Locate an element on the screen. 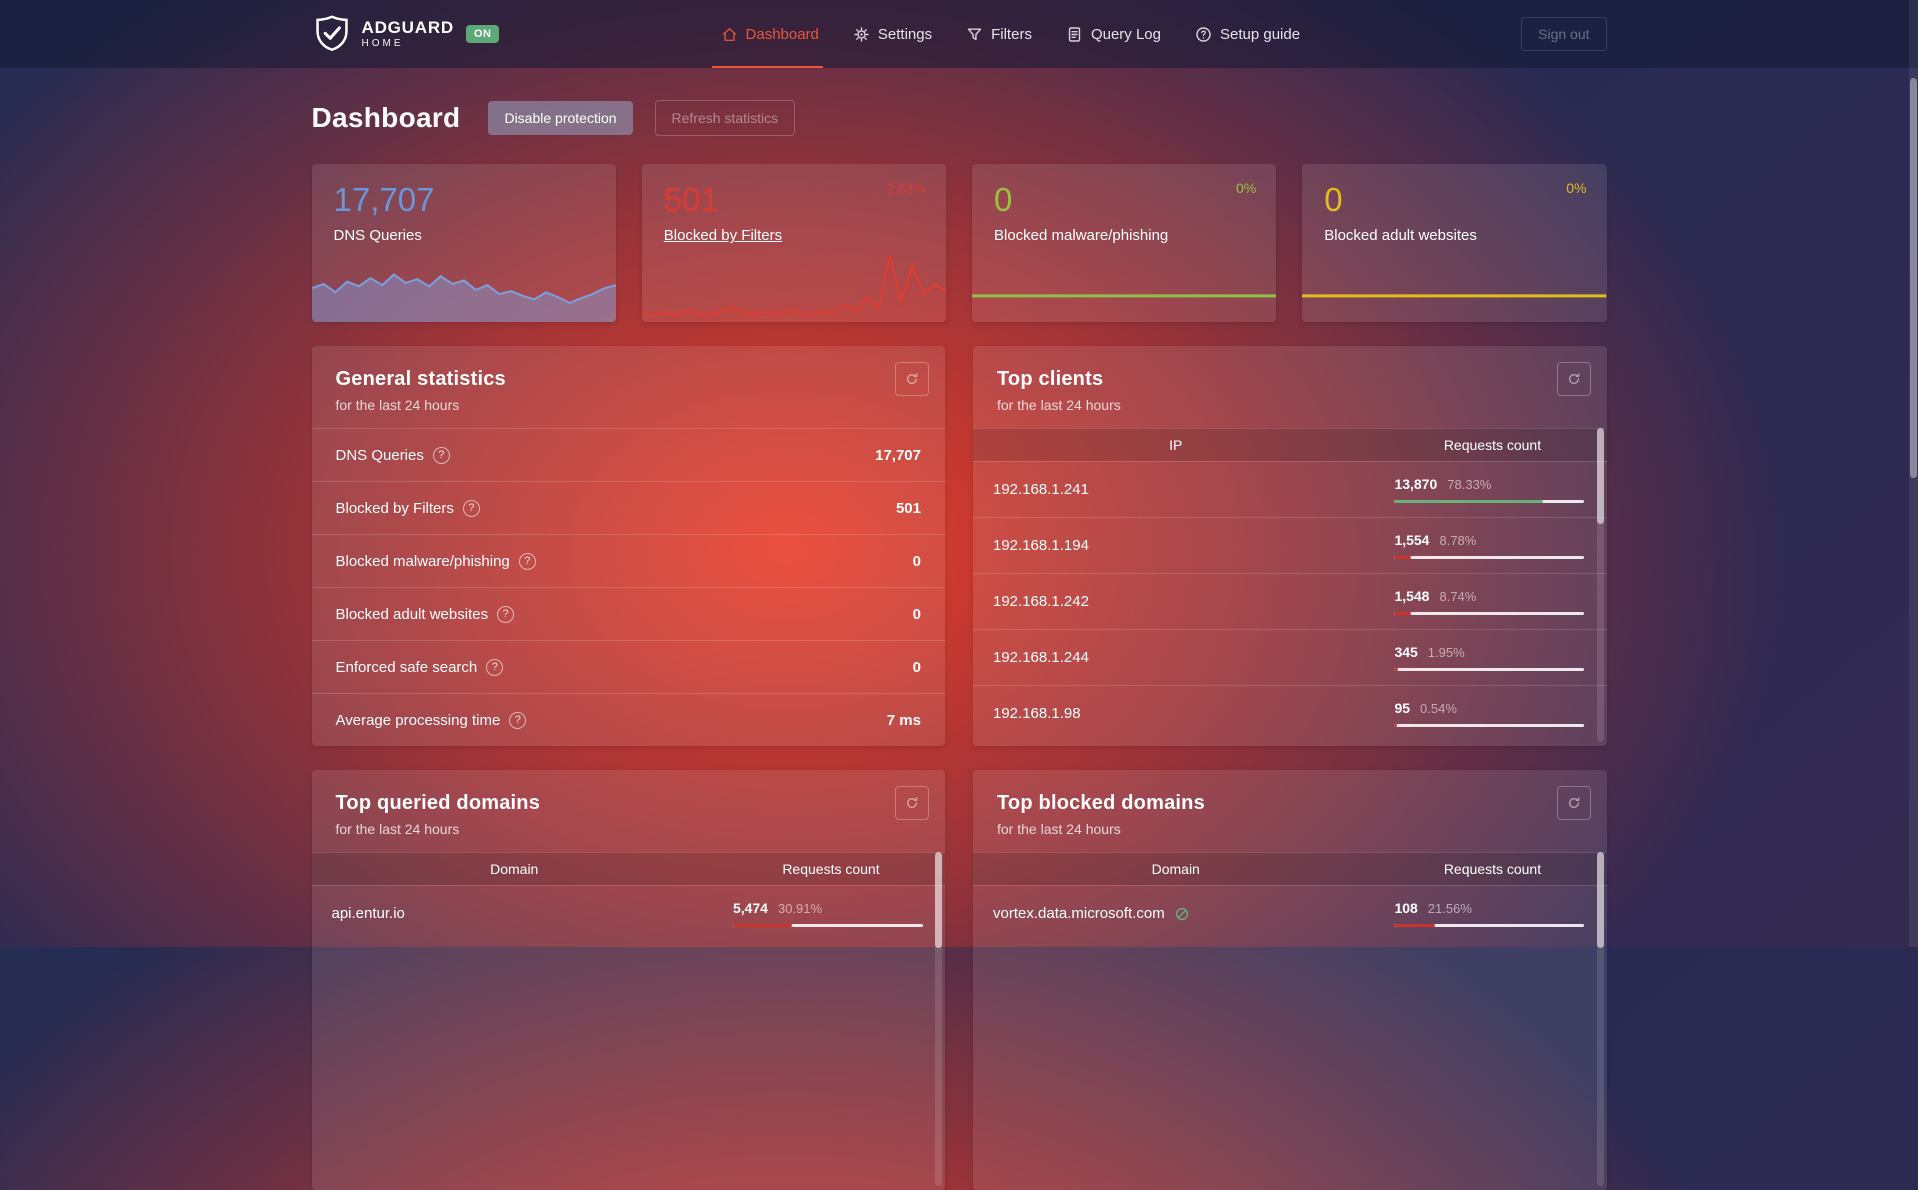  document-icon is located at coordinates (1074, 34).